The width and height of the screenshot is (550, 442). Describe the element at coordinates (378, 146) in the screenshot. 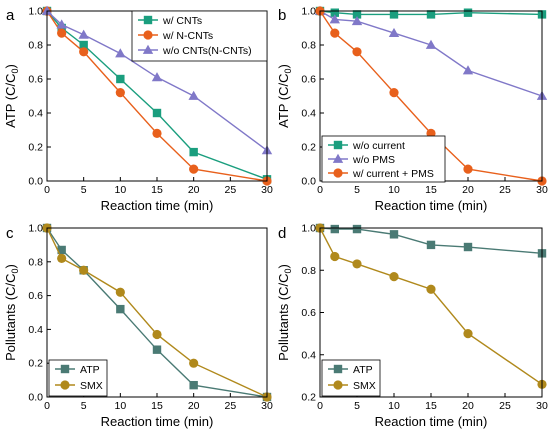

I see `legend-label: w/o current` at that location.